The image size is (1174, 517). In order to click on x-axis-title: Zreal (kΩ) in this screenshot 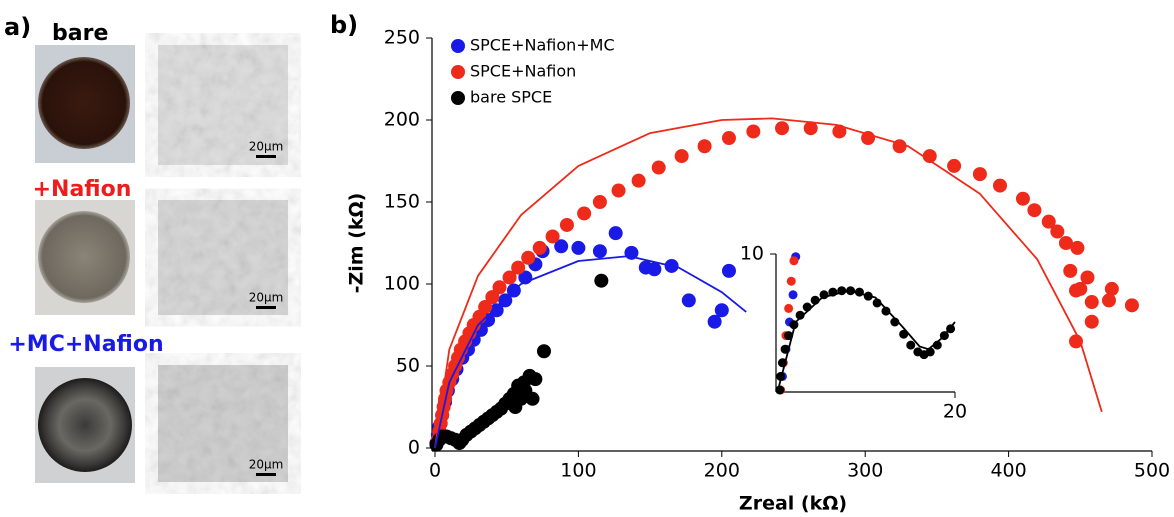, I will do `click(793, 504)`.